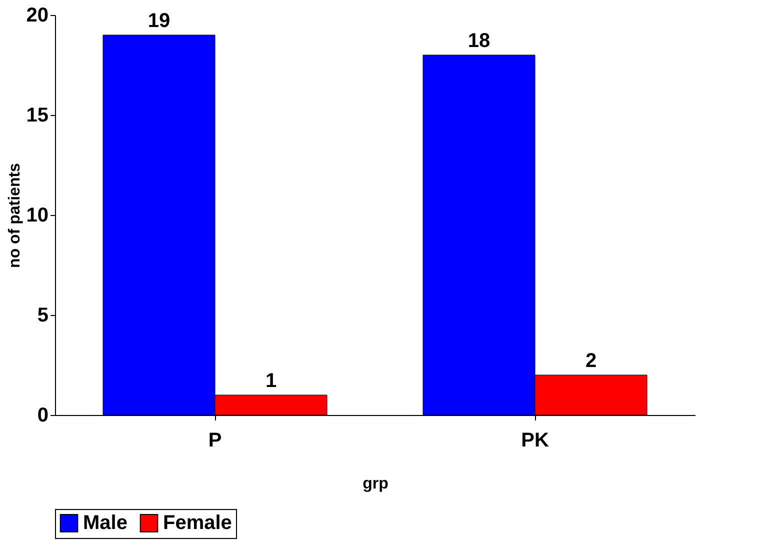  What do you see at coordinates (271, 381) in the screenshot?
I see `data-label: 1` at bounding box center [271, 381].